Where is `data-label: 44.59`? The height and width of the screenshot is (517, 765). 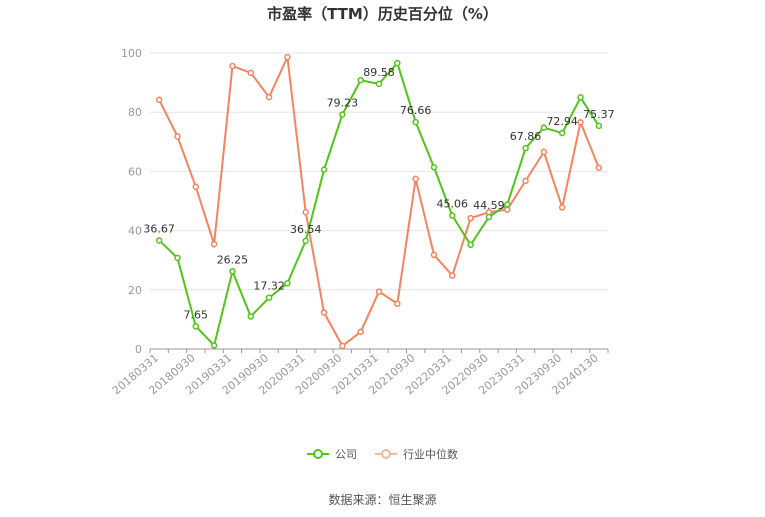 data-label: 44.59 is located at coordinates (489, 205).